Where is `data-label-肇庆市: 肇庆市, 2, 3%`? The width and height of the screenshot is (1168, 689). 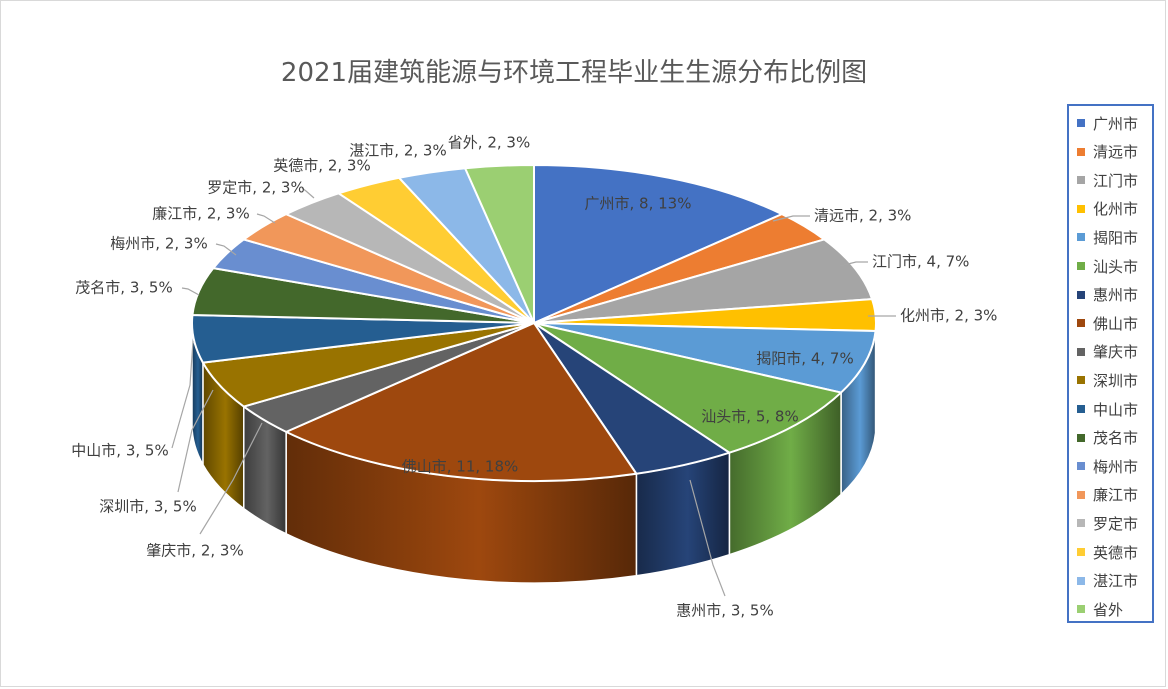
data-label-肇庆市: 肇庆市, 2, 3% is located at coordinates (194, 551).